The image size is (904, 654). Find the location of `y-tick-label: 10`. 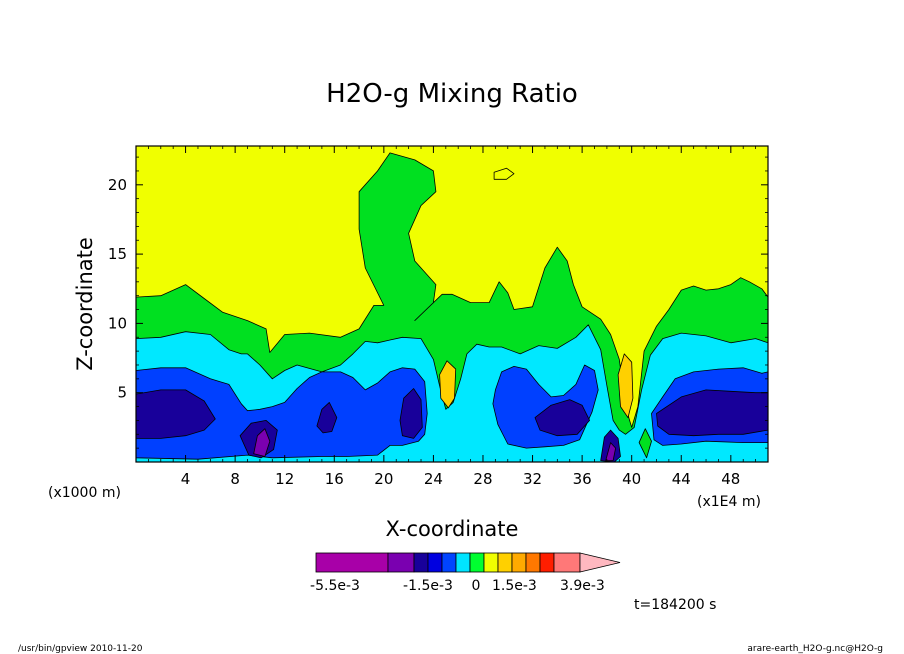

y-tick-label: 10 is located at coordinates (117, 323).